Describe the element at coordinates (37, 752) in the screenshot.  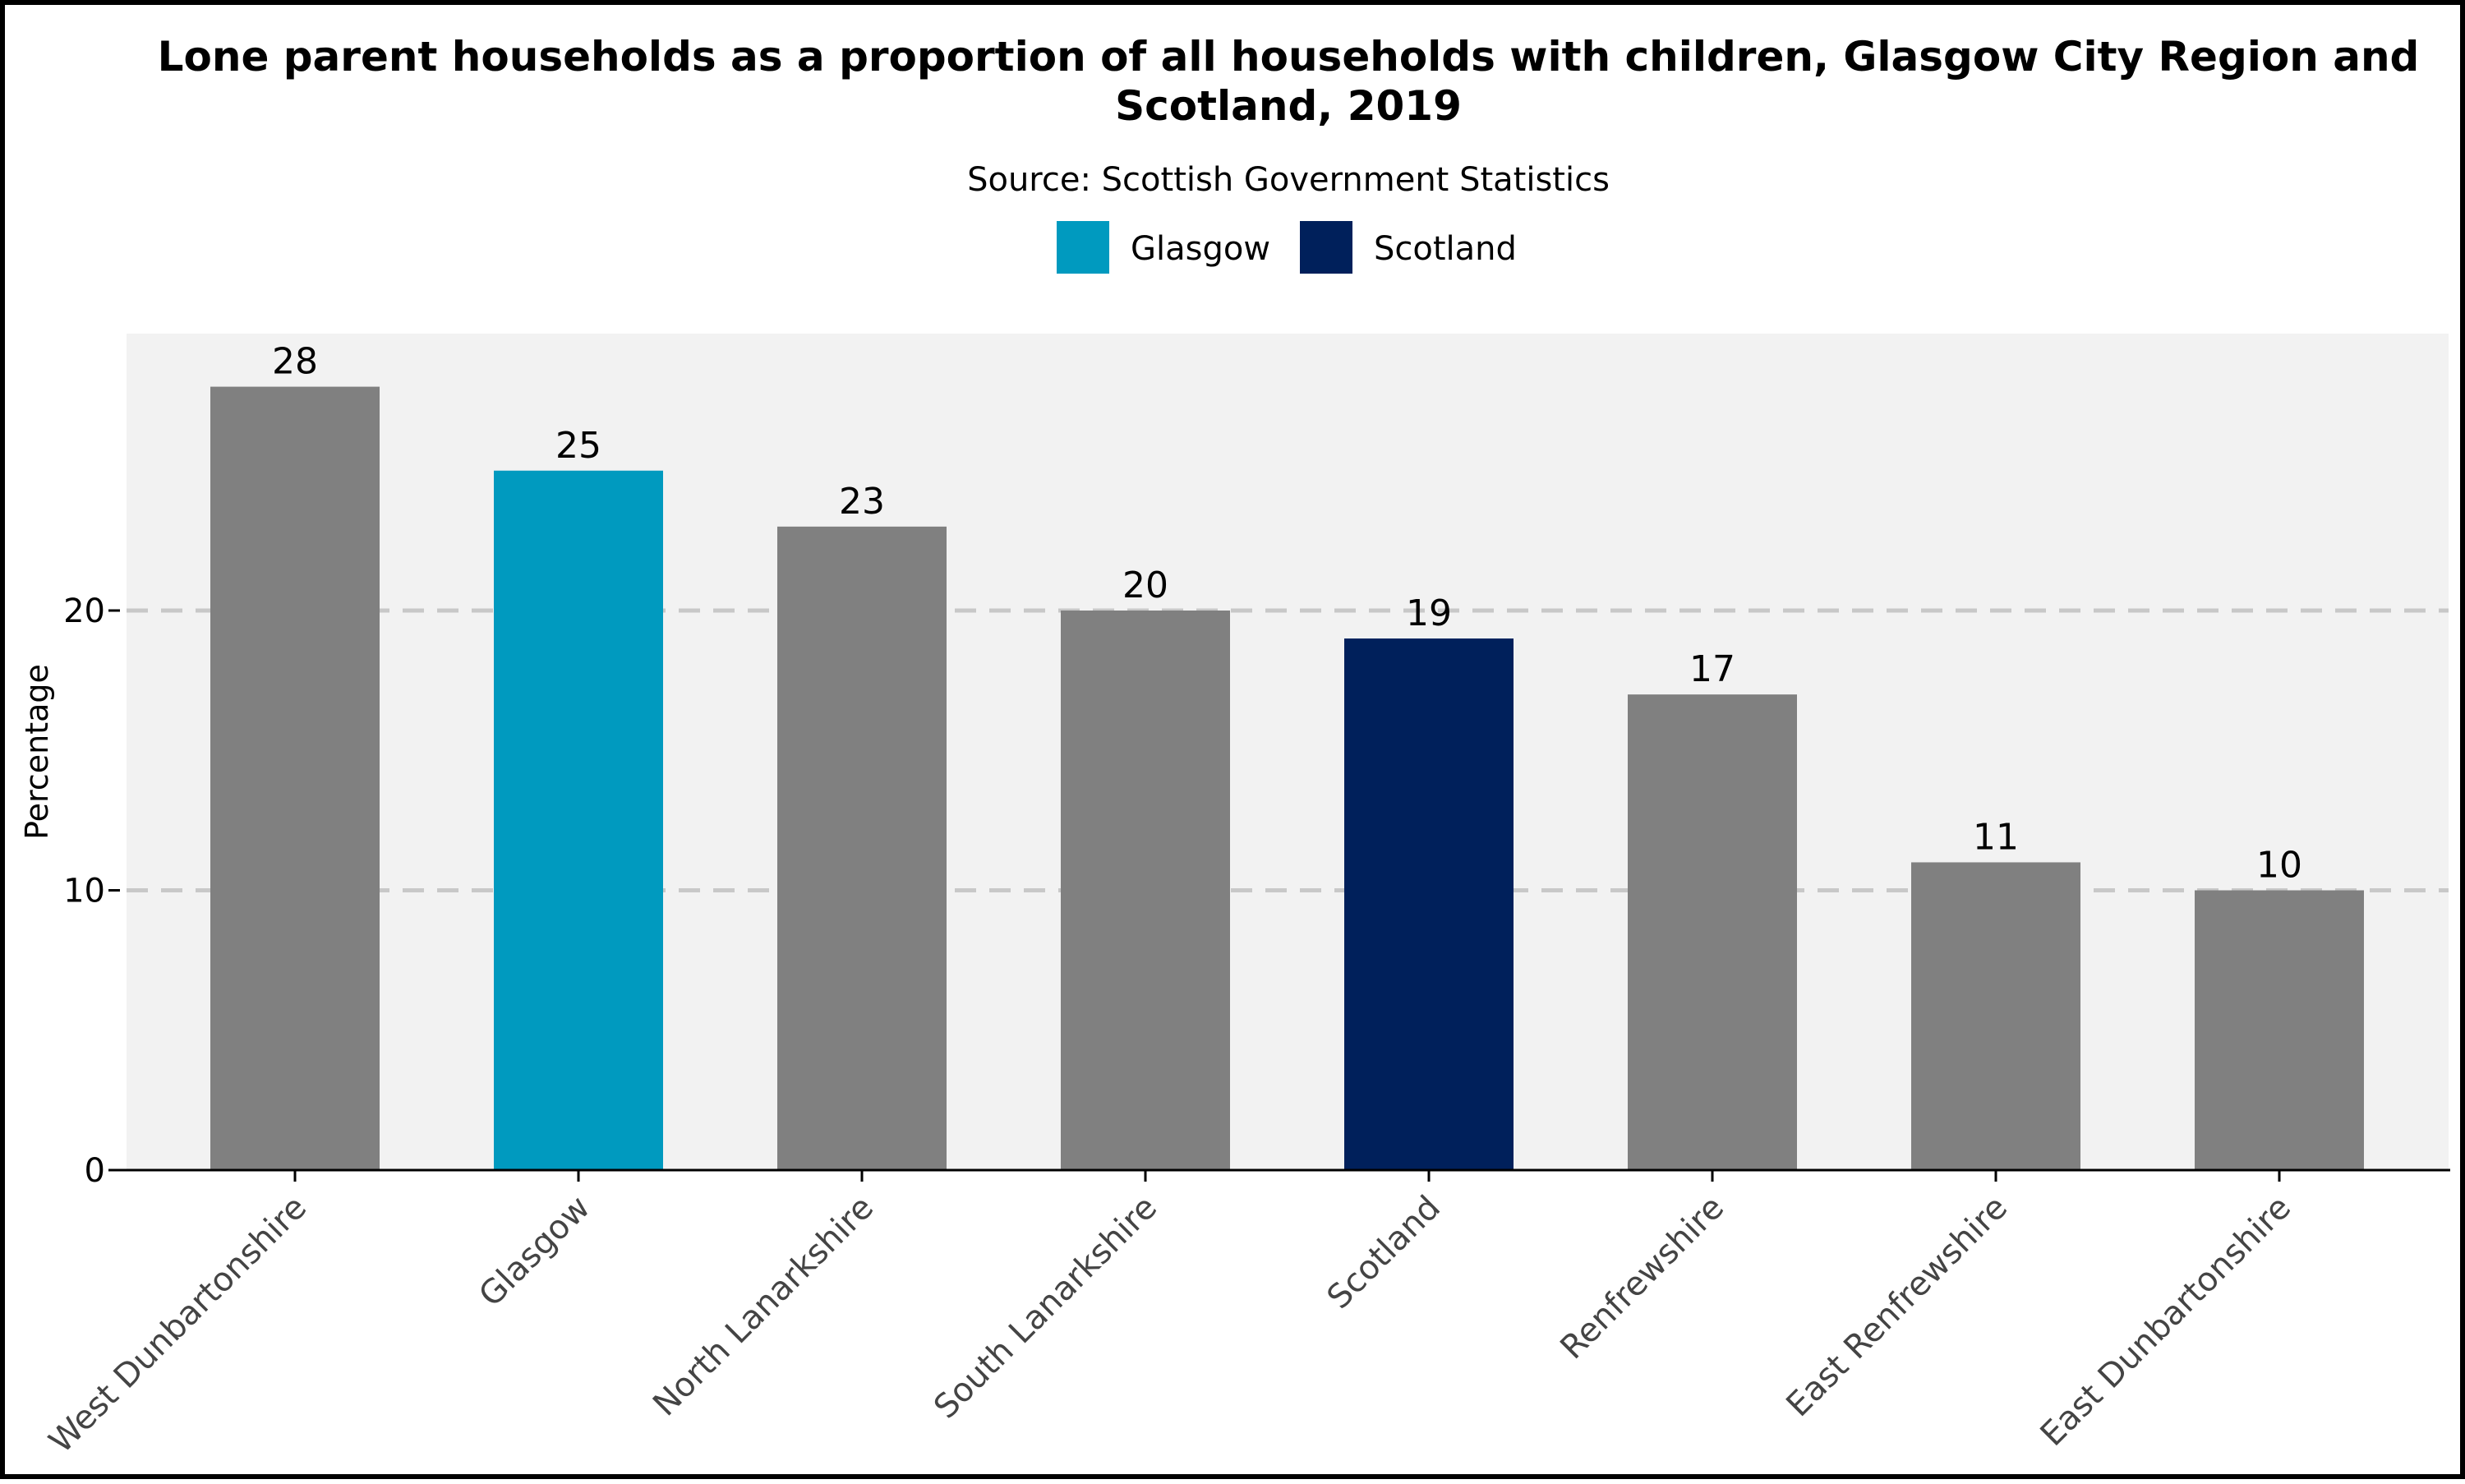
I see `y-axis-label: Percentage` at that location.